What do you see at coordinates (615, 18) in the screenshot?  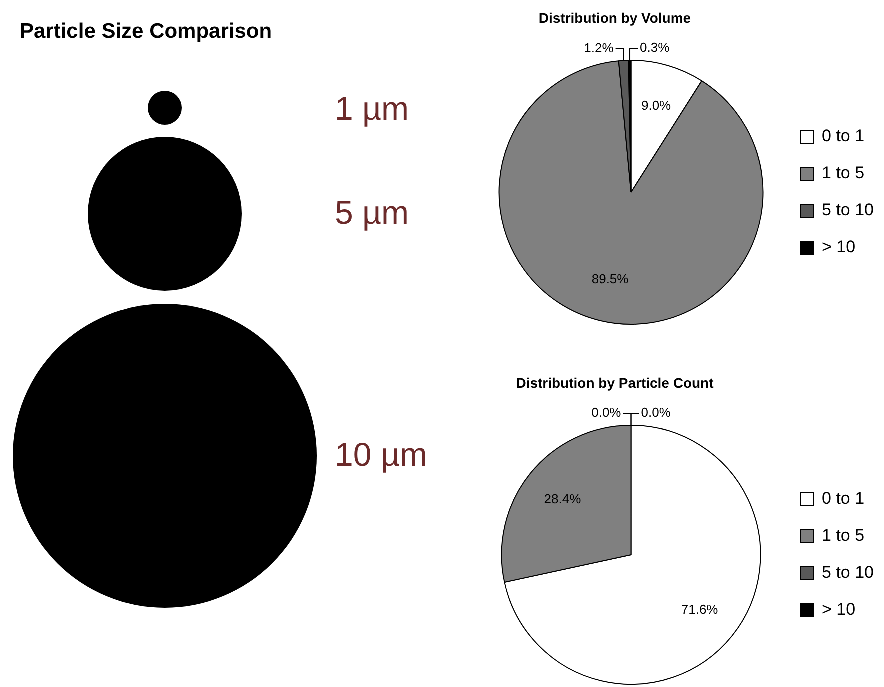 I see `chart-title: Distribution by Volume` at bounding box center [615, 18].